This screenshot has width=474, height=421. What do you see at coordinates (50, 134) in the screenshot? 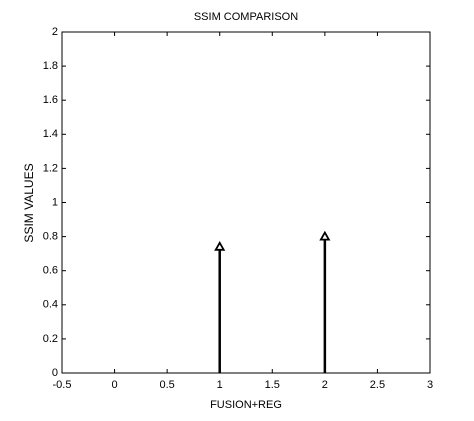
I see `y-tick-label: 1.4` at bounding box center [50, 134].